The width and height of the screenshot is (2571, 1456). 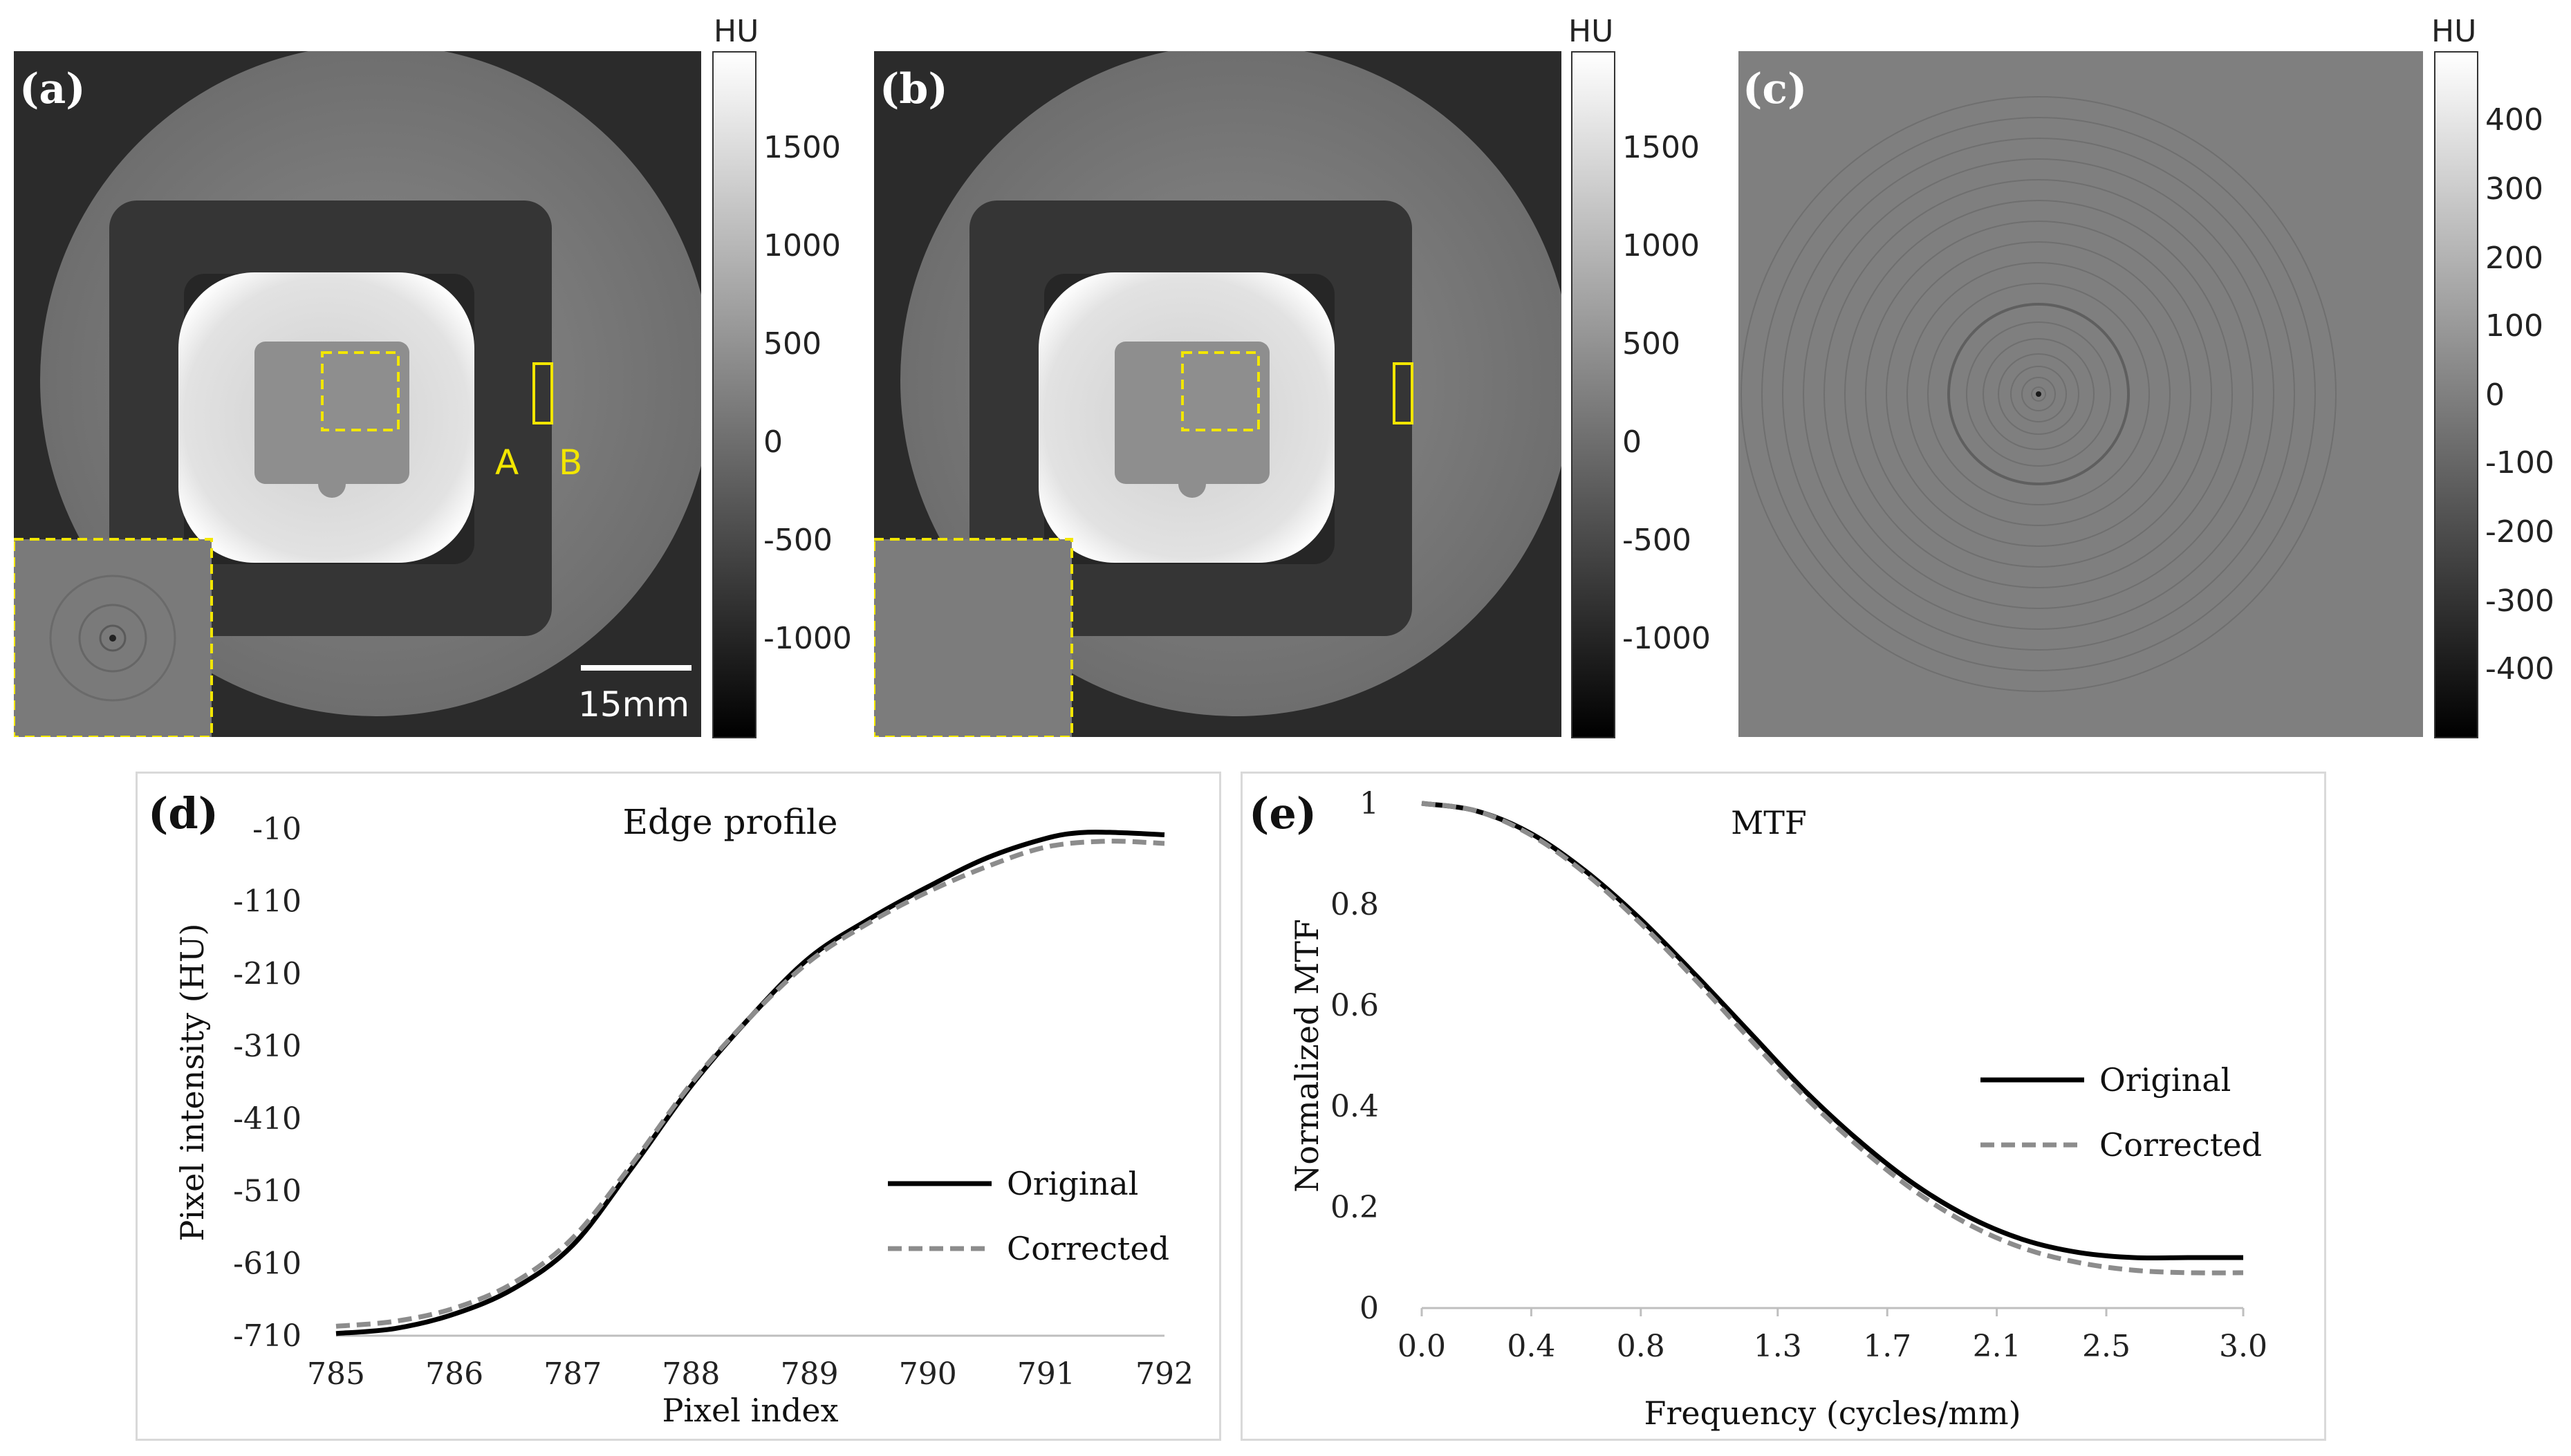 I want to click on y-tick-label: 0.4, so click(x=1354, y=1106).